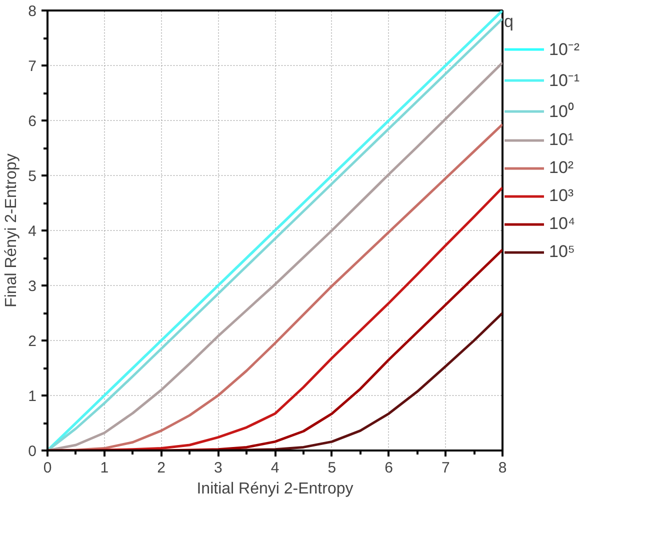  I want to click on y-tick-label: 8, so click(32, 11).